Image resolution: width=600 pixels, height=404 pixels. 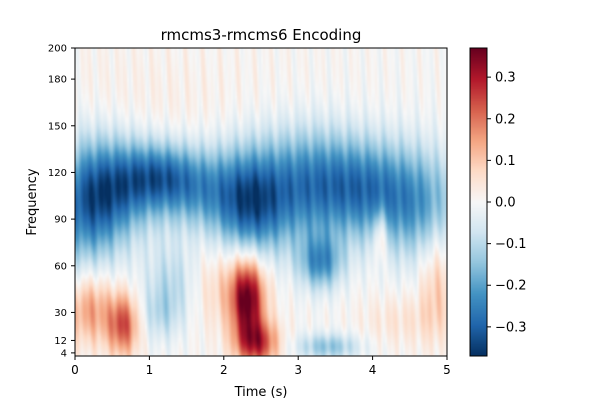 What do you see at coordinates (57, 173) in the screenshot?
I see `y-tick-label: 120` at bounding box center [57, 173].